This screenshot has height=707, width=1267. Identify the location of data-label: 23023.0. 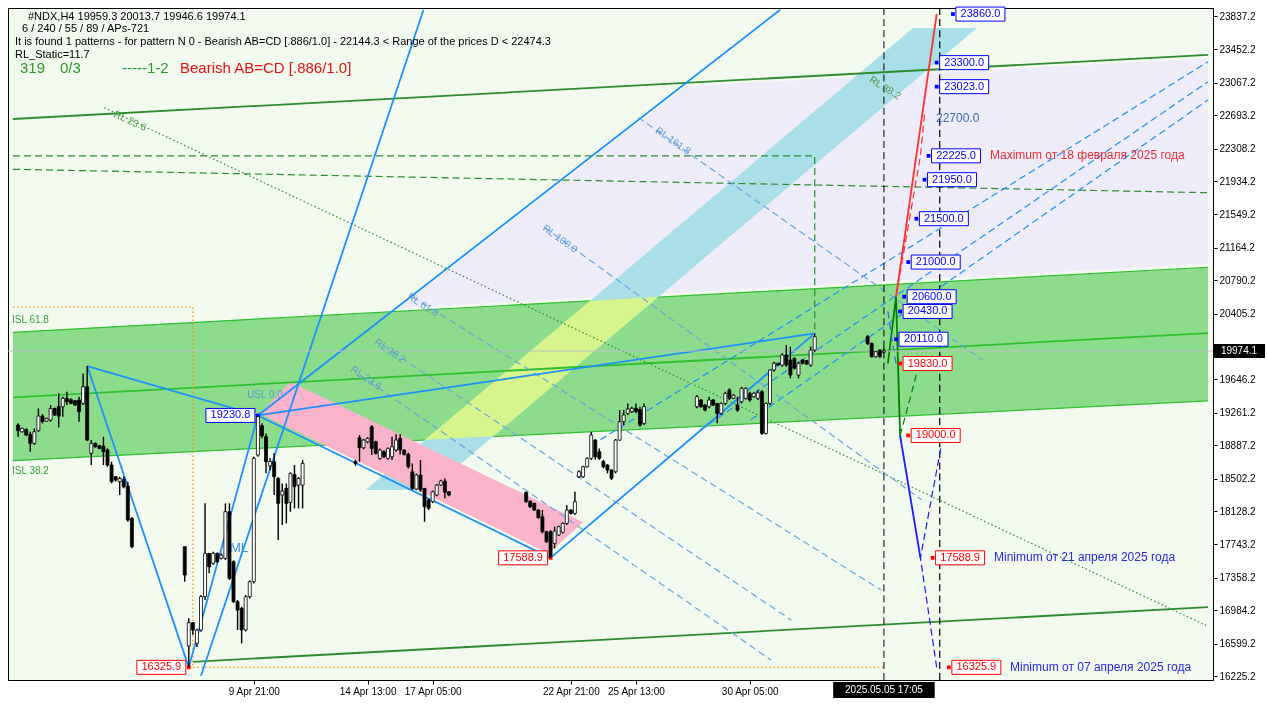
(964, 85).